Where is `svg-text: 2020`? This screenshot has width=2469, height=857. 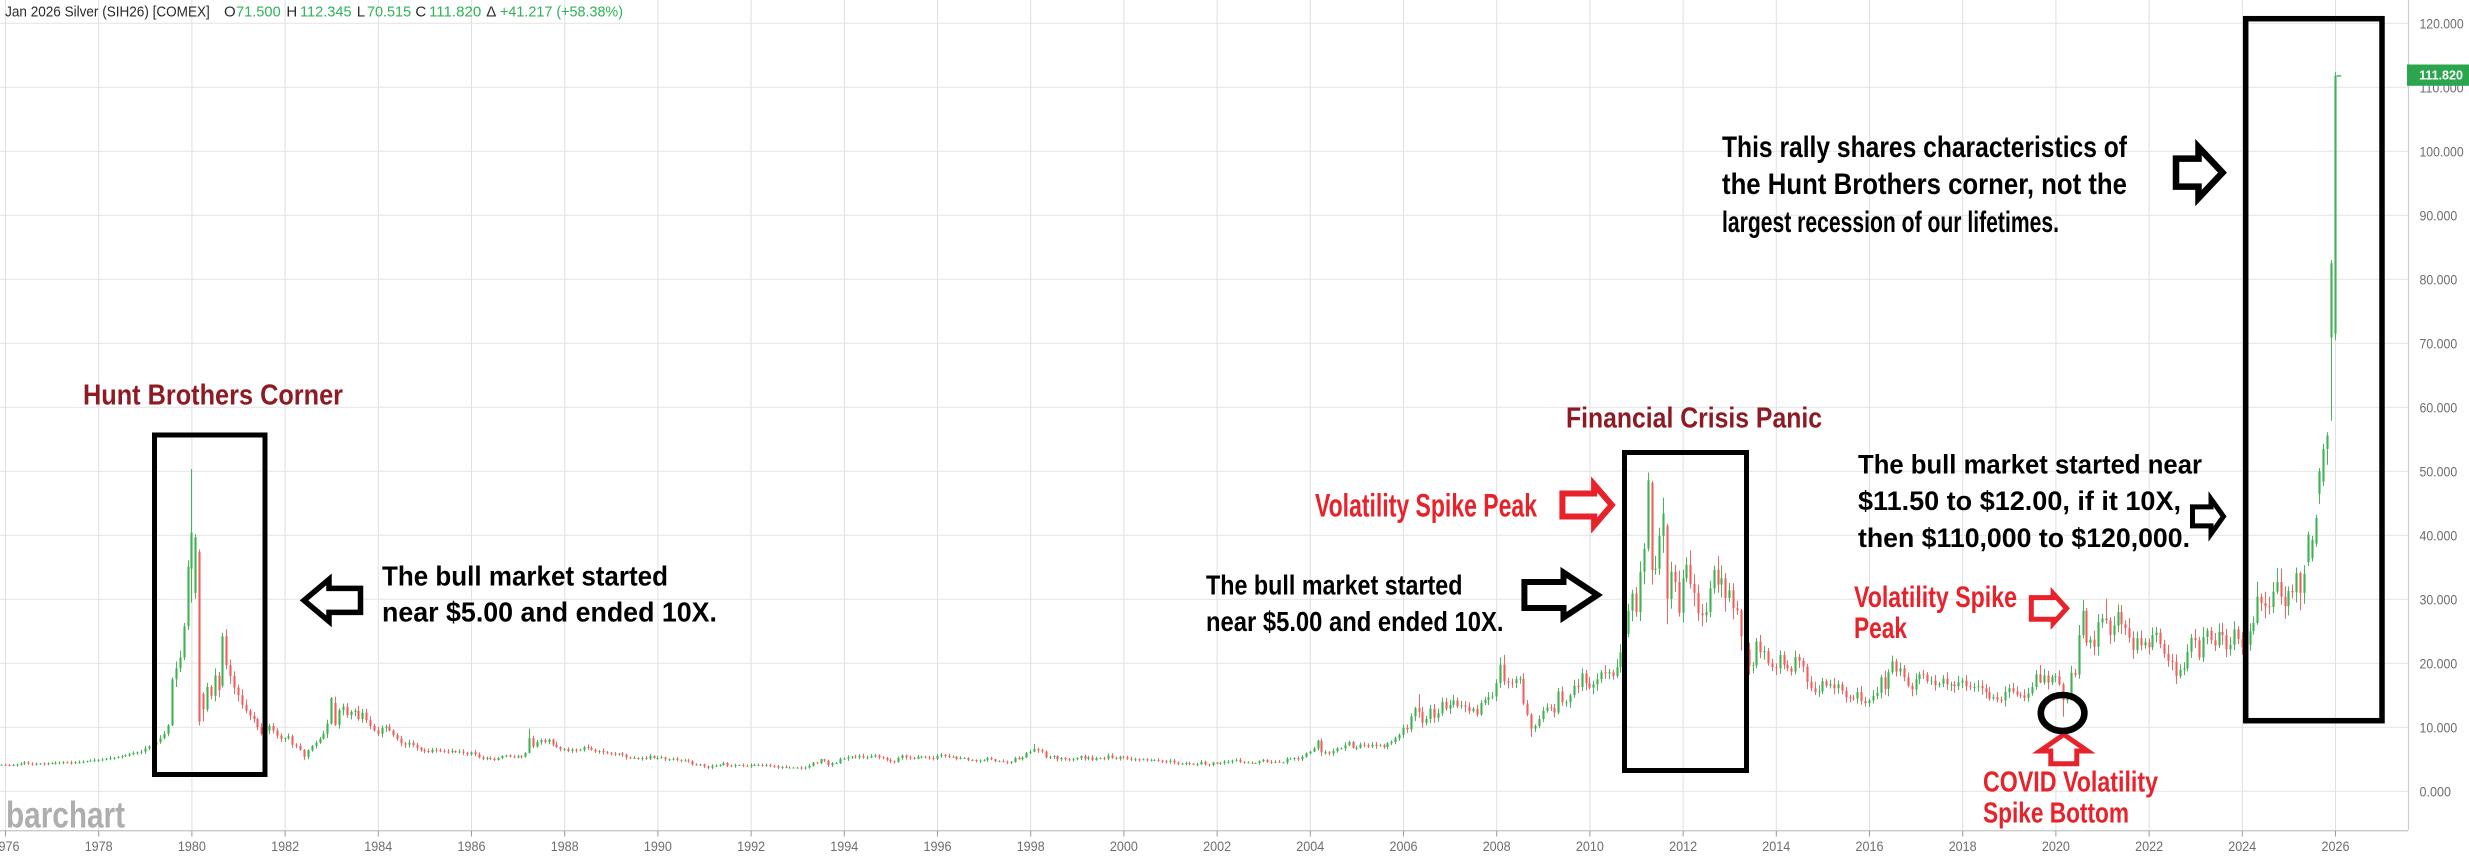
svg-text: 2020 is located at coordinates (2056, 846).